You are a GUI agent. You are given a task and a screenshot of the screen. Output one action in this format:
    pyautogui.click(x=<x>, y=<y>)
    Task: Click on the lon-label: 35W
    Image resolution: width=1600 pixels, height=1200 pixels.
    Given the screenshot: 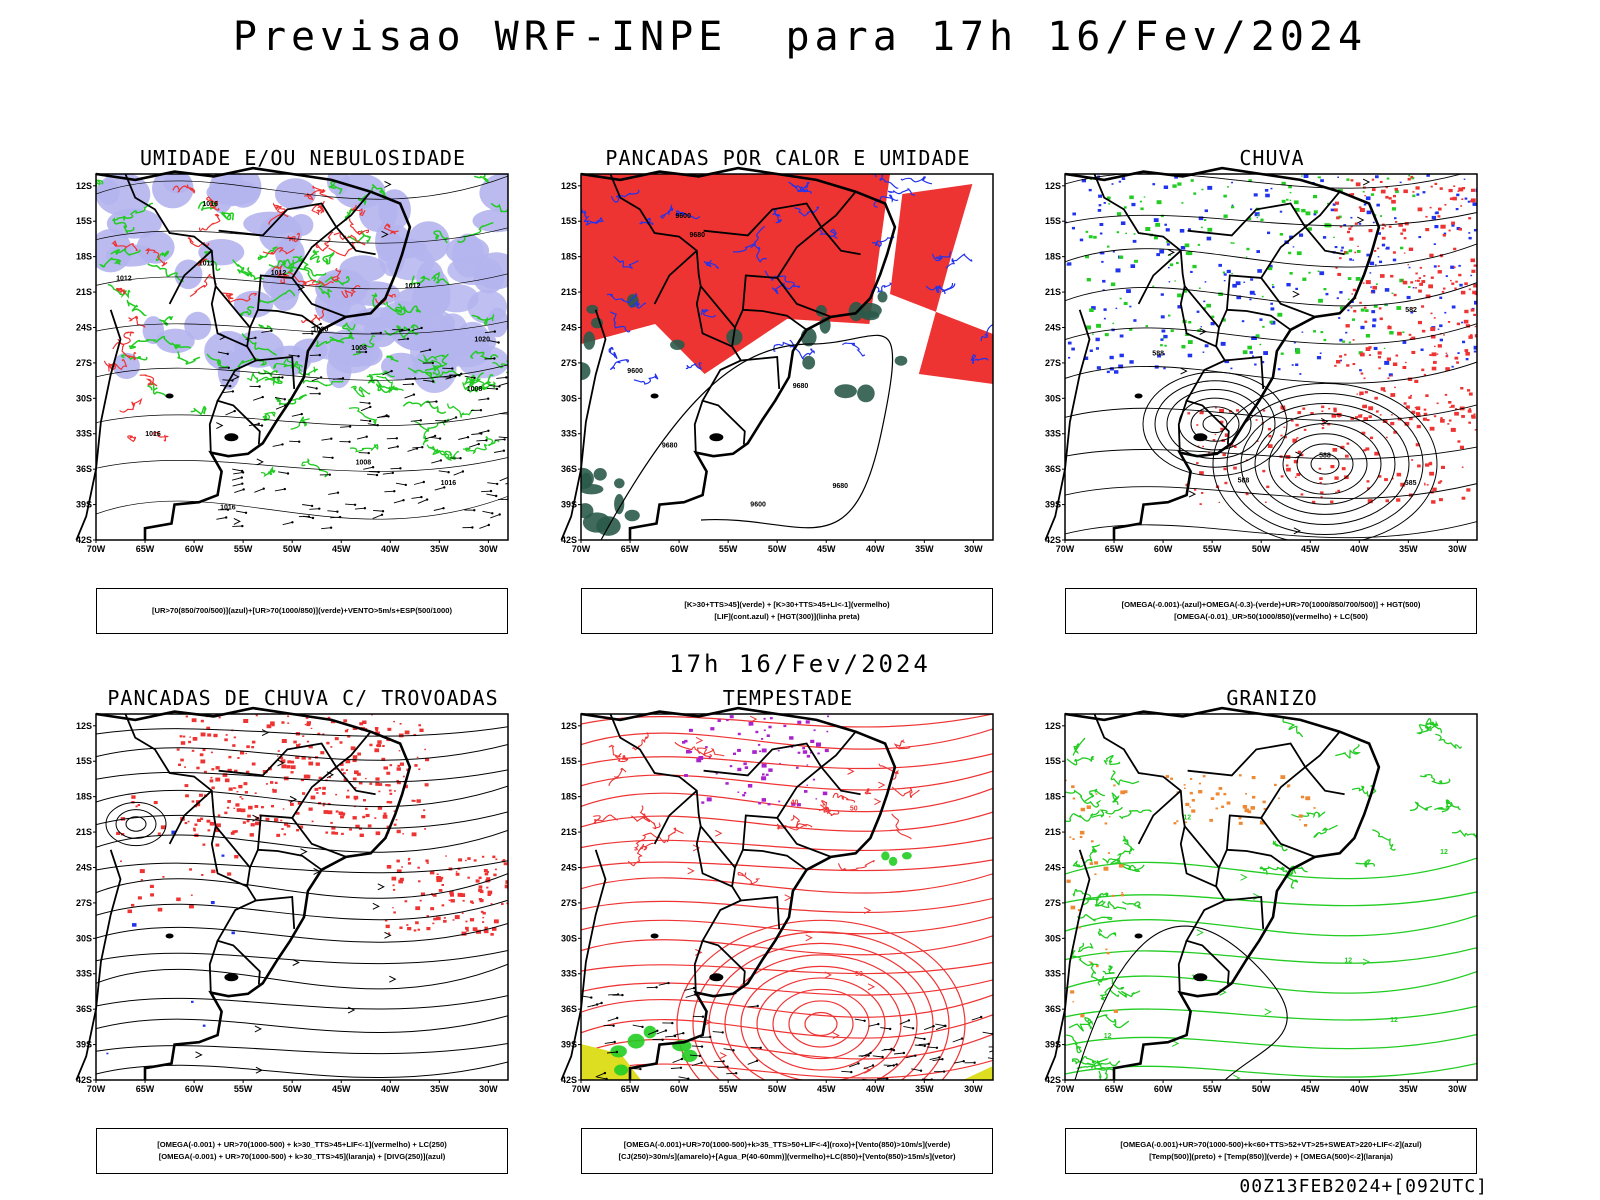 What is the action you would take?
    pyautogui.click(x=439, y=1089)
    